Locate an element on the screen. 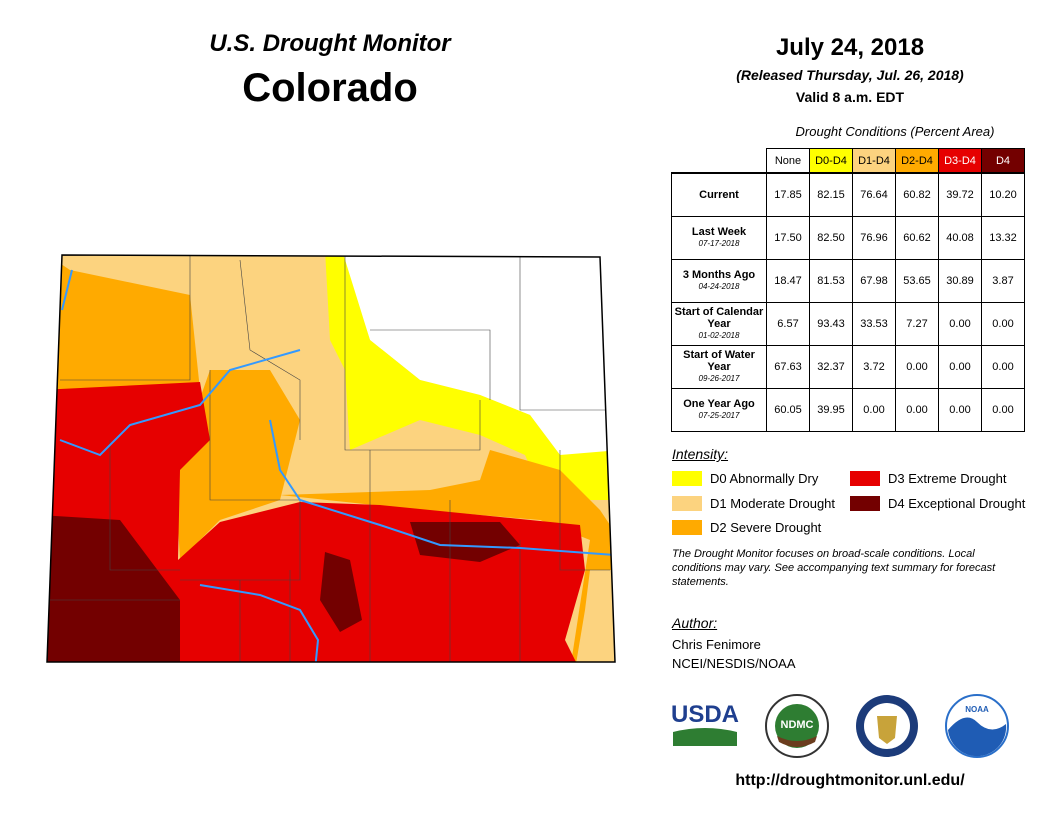 The height and width of the screenshot is (816, 1056). d1-area is located at coordinates (595, 616).